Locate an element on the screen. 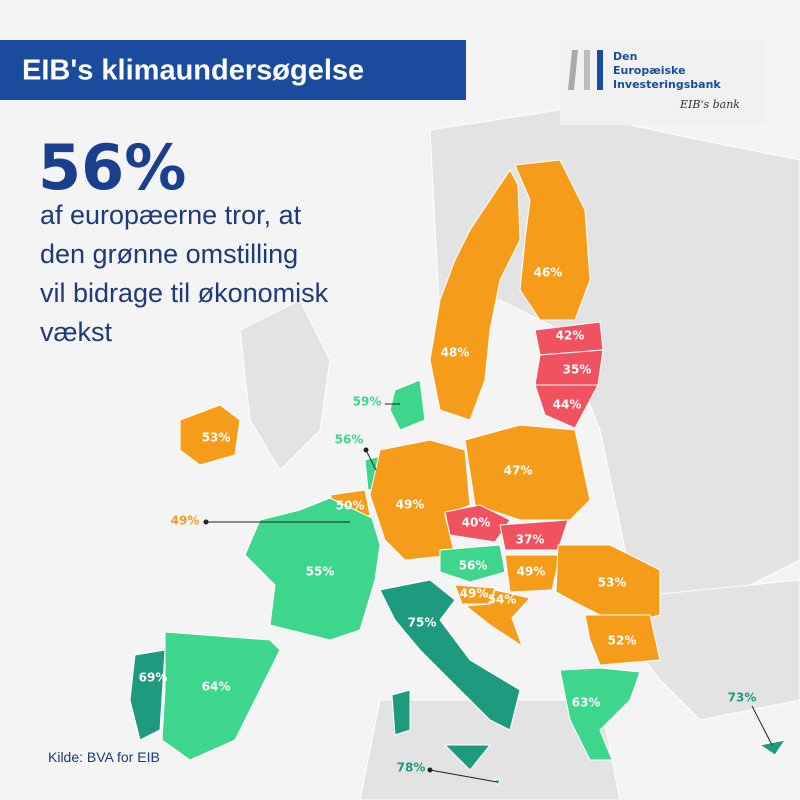 The image size is (800, 800). headline-text: af europæerne tror, at is located at coordinates (171, 215).